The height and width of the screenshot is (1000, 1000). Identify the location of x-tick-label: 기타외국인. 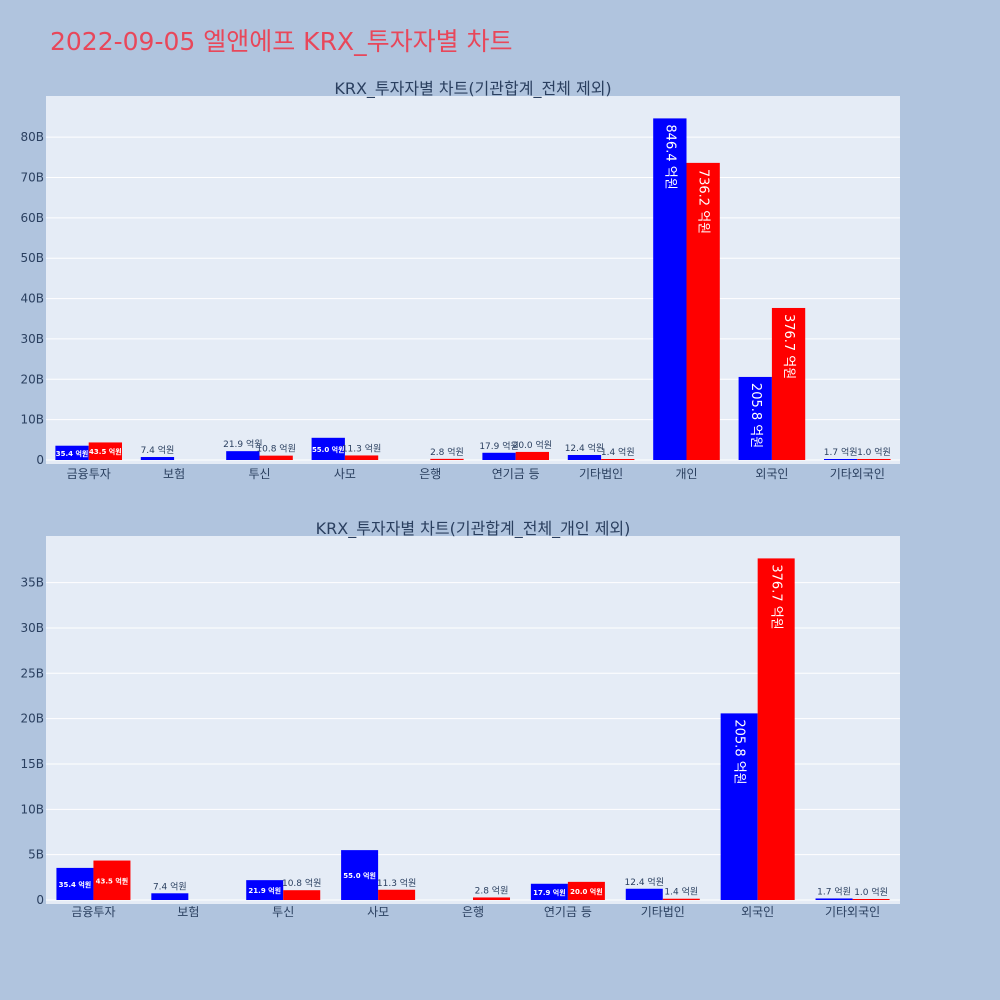
(852, 912).